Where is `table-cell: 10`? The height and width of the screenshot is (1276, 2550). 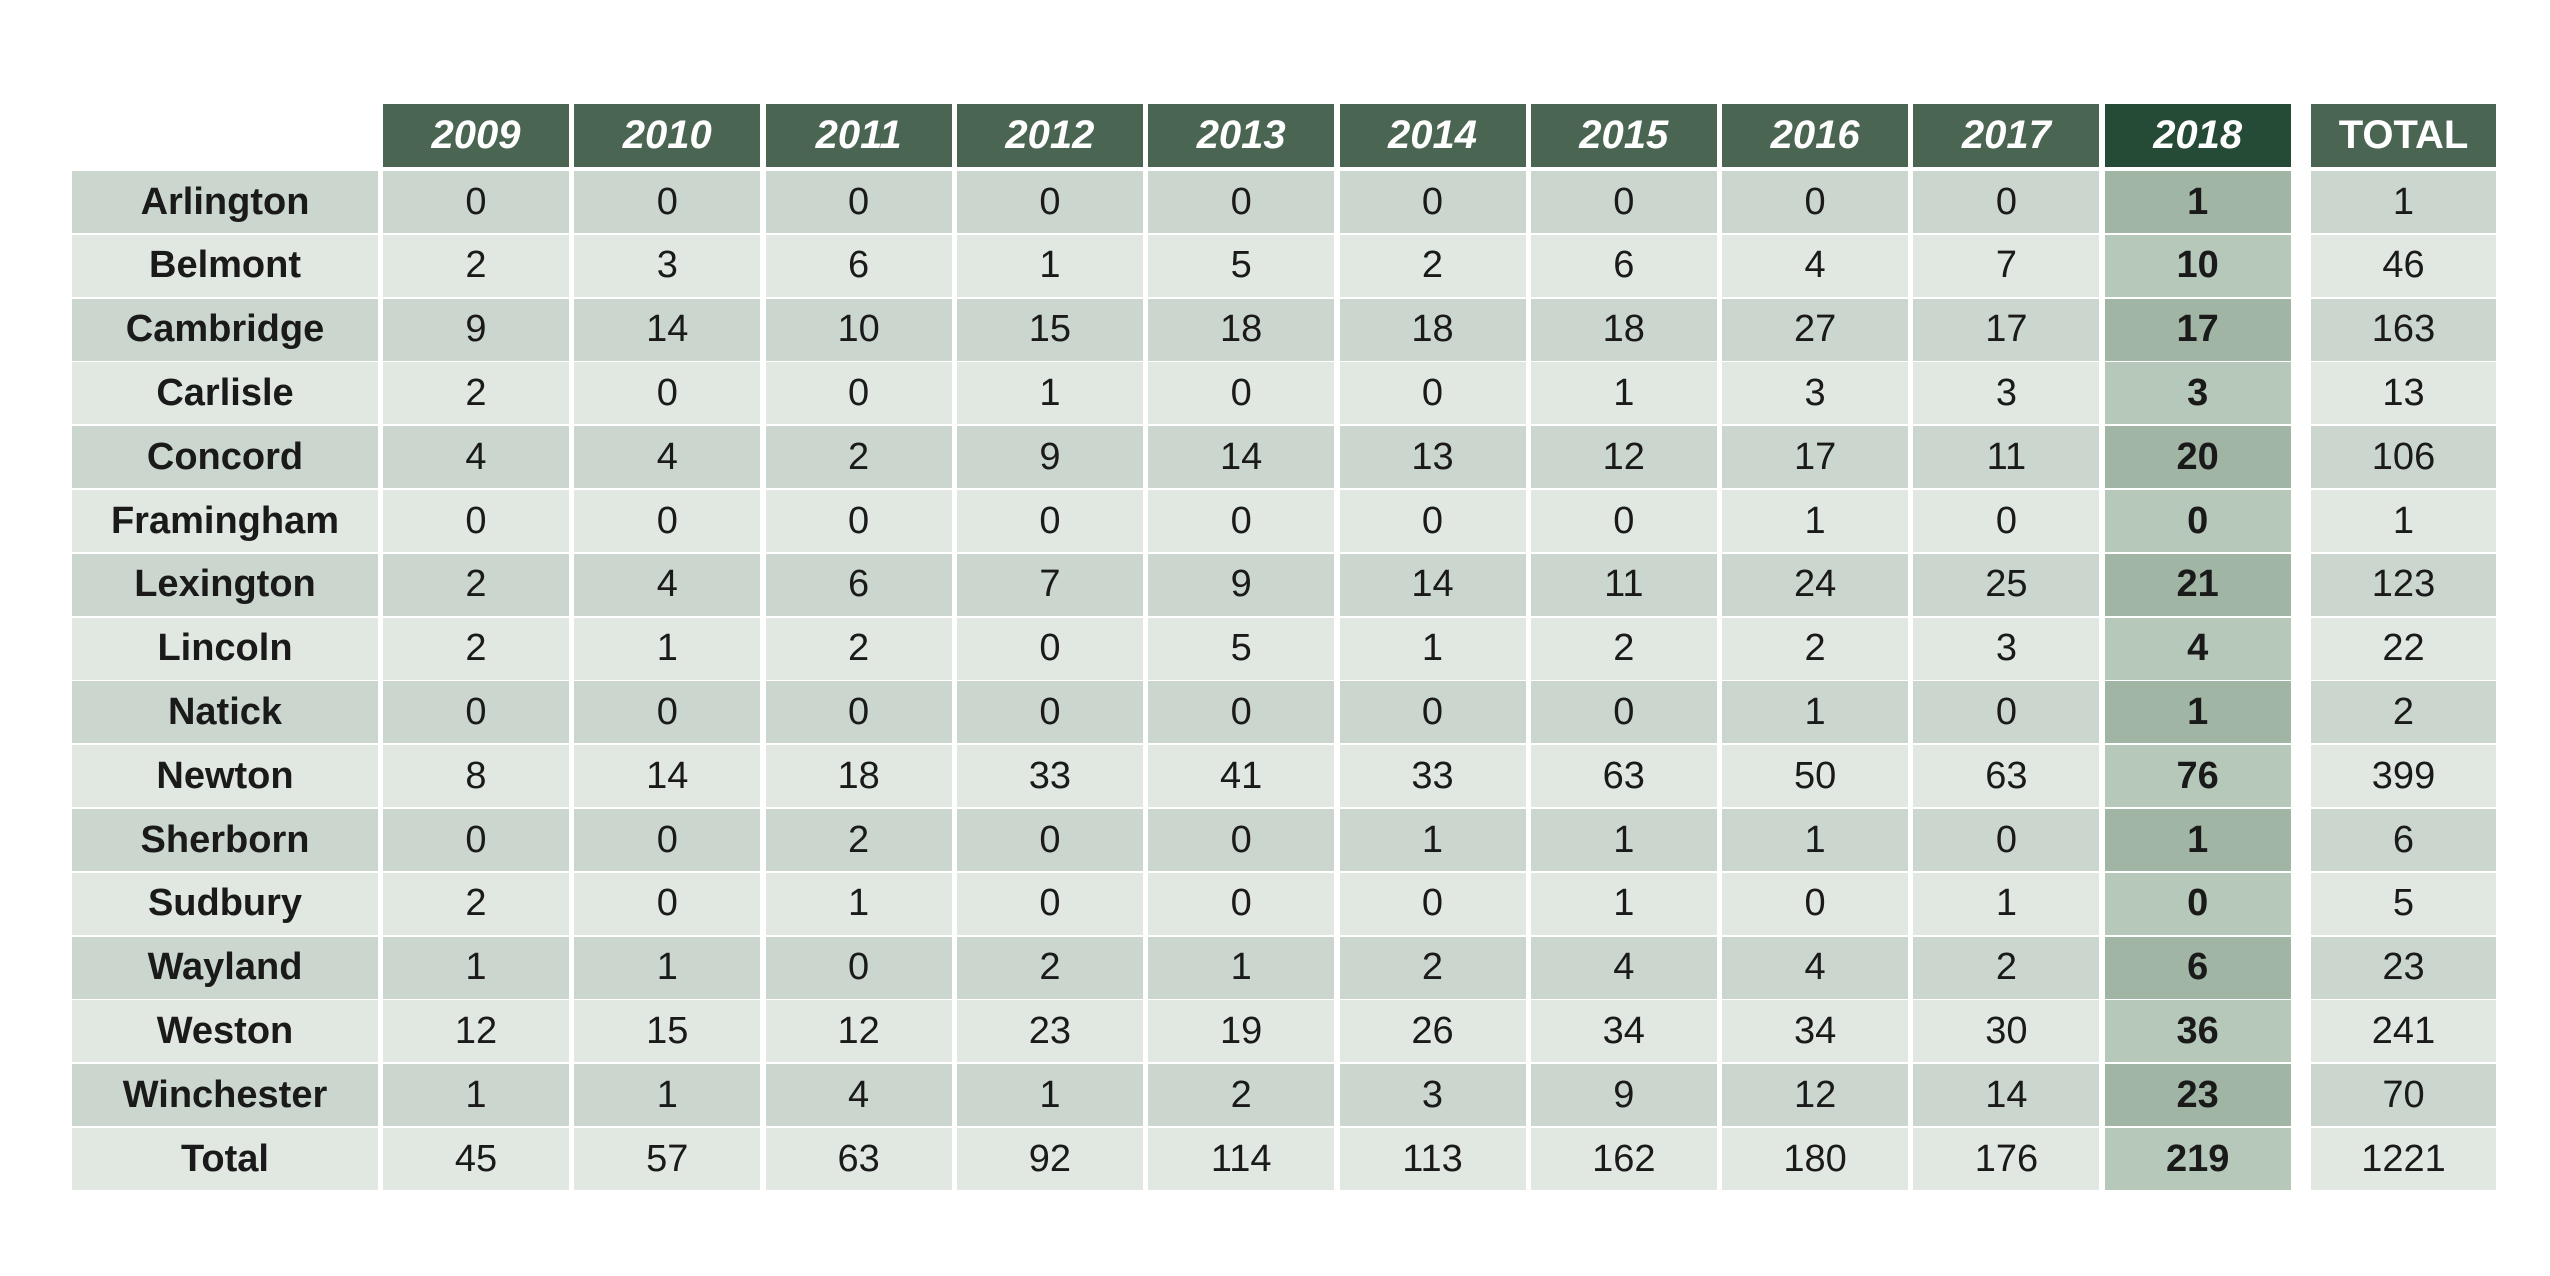
table-cell: 10 is located at coordinates (858, 329).